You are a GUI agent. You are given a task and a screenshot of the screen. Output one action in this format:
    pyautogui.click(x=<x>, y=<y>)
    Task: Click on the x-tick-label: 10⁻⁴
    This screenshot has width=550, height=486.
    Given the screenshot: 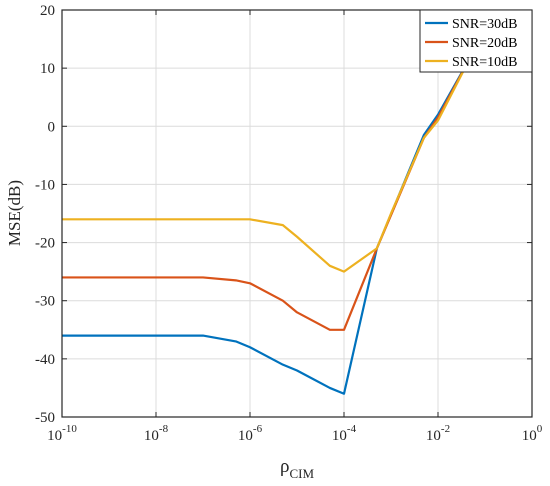 What is the action you would take?
    pyautogui.click(x=344, y=433)
    